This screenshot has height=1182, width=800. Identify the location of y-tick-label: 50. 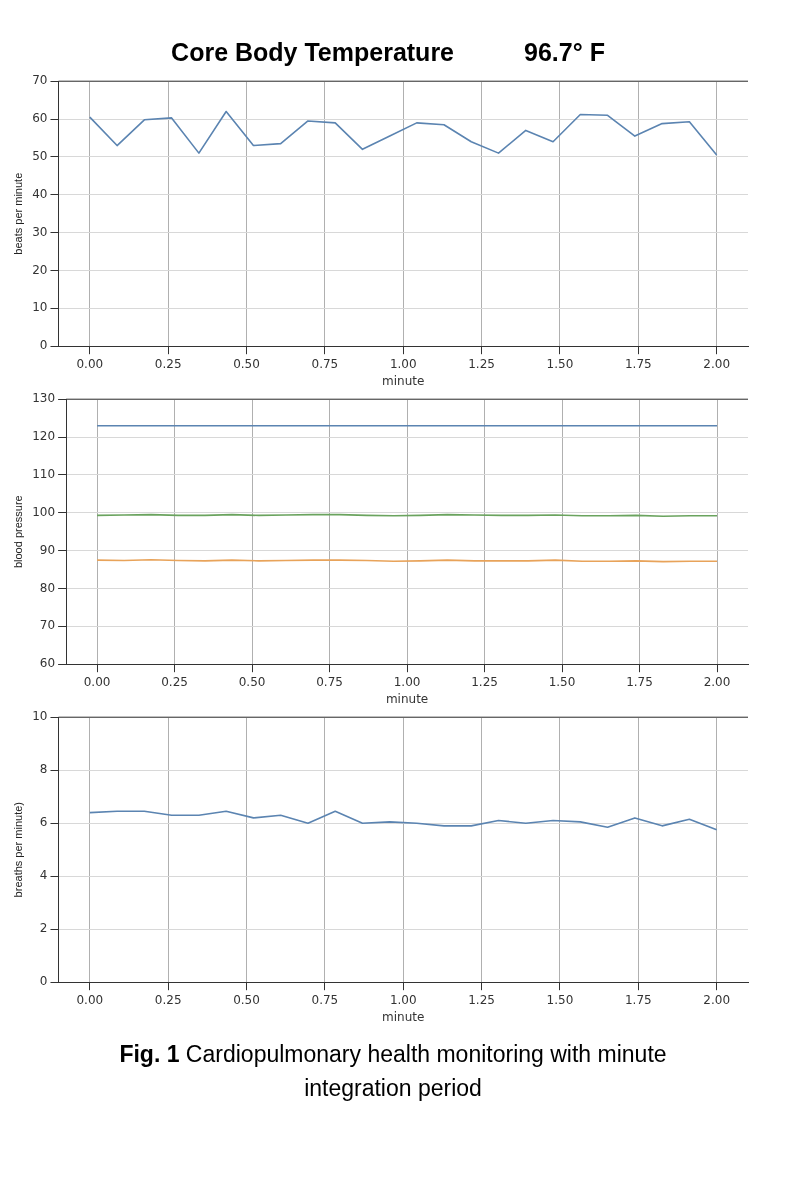
(40, 156).